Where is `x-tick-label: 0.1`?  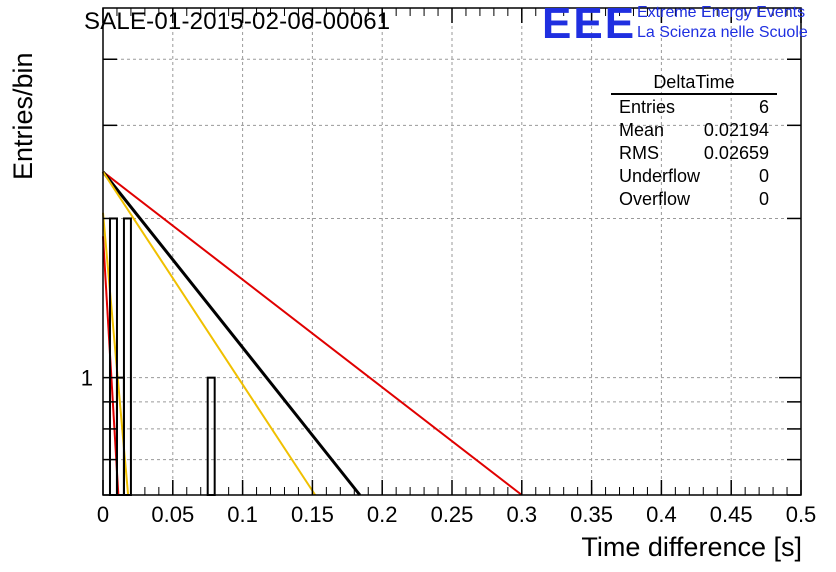
x-tick-label: 0.1 is located at coordinates (242, 514).